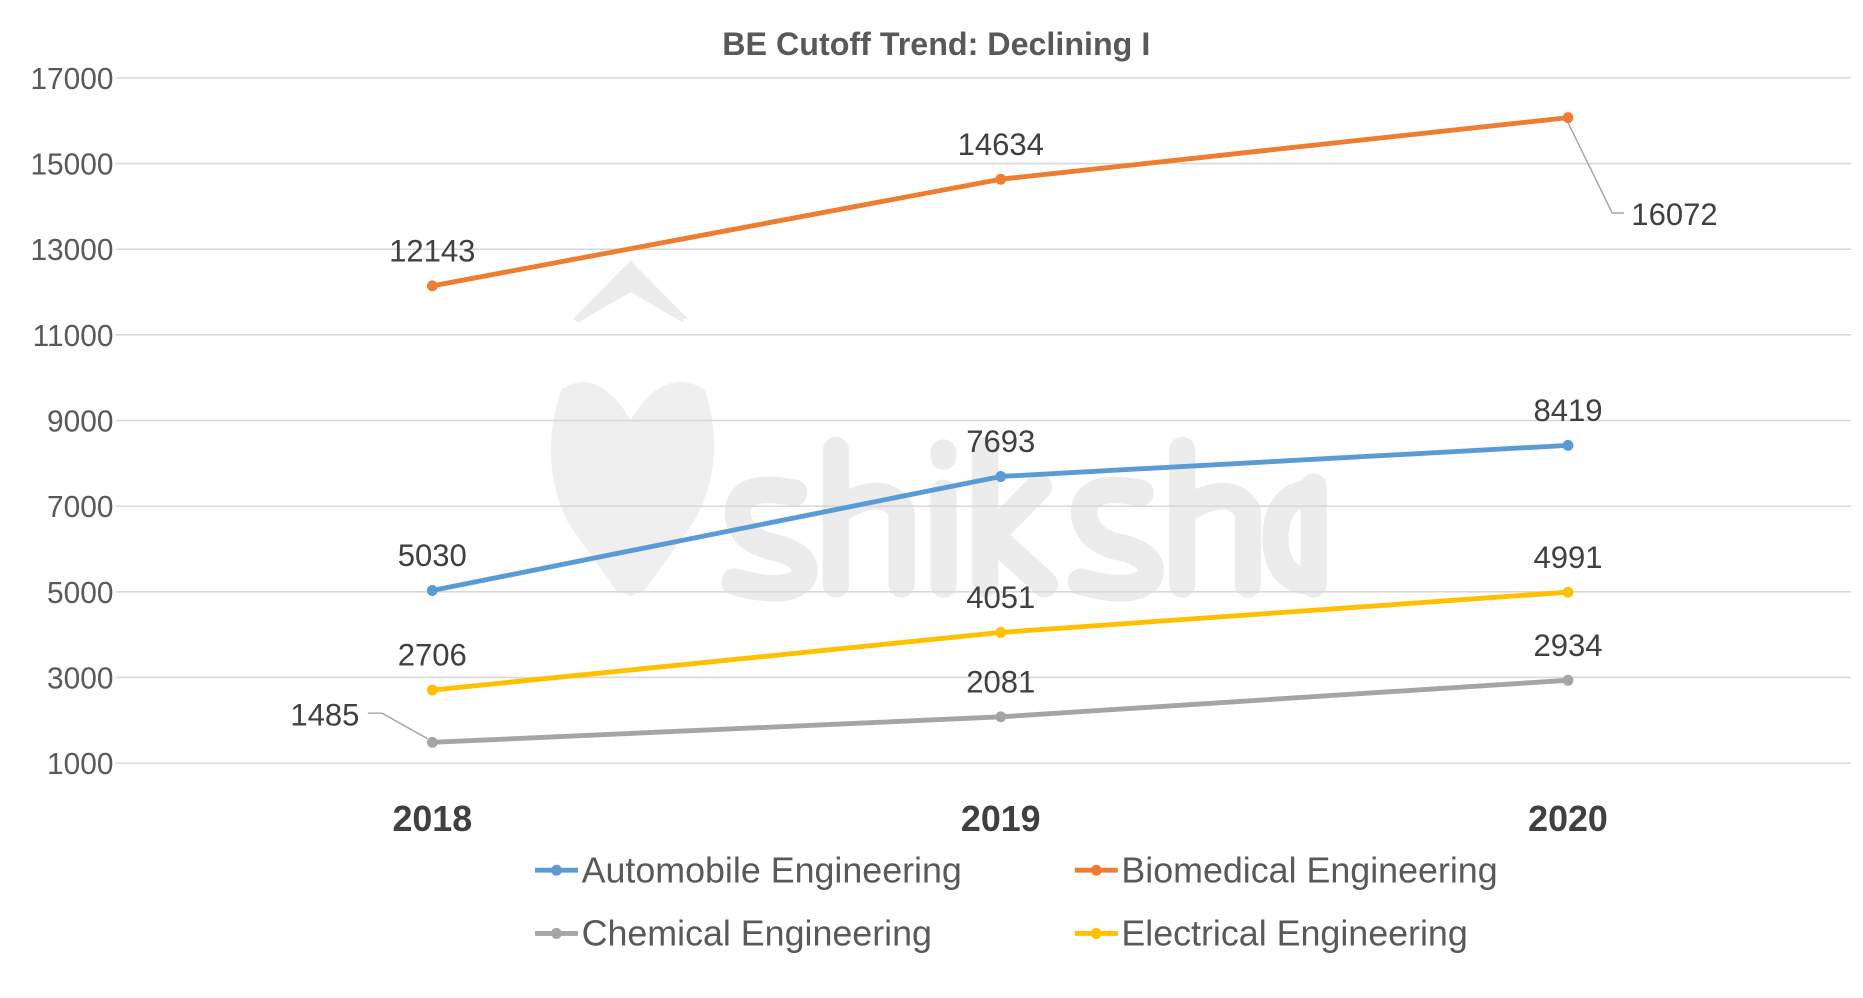  What do you see at coordinates (71, 79) in the screenshot?
I see `y-tick-label: 17000` at bounding box center [71, 79].